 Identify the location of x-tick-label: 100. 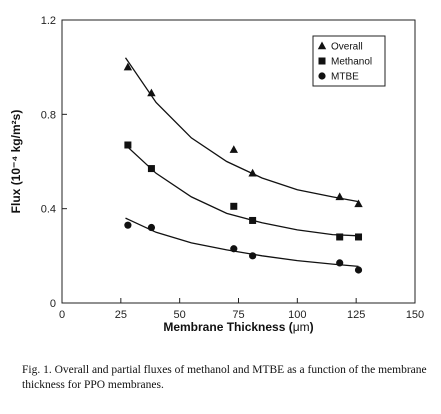
(297, 315).